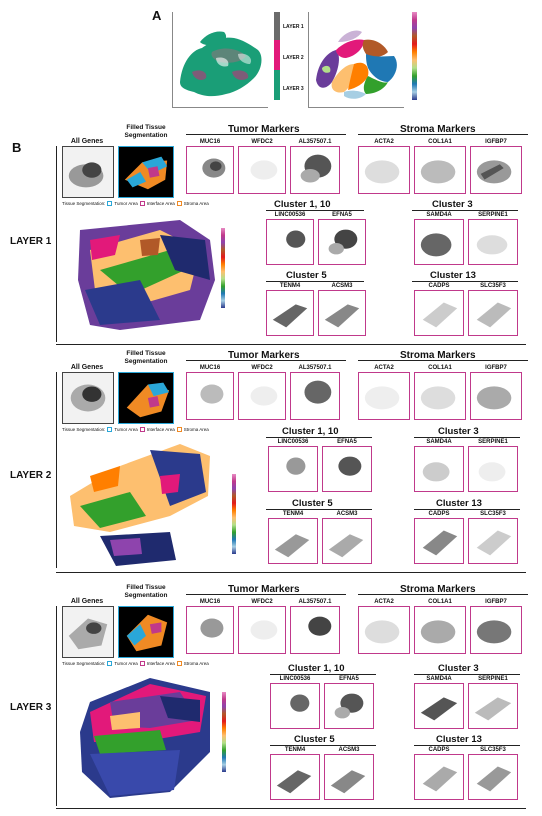  What do you see at coordinates (493, 286) in the screenshot?
I see `gene-slc35f3-l1: SLC35F3` at bounding box center [493, 286].